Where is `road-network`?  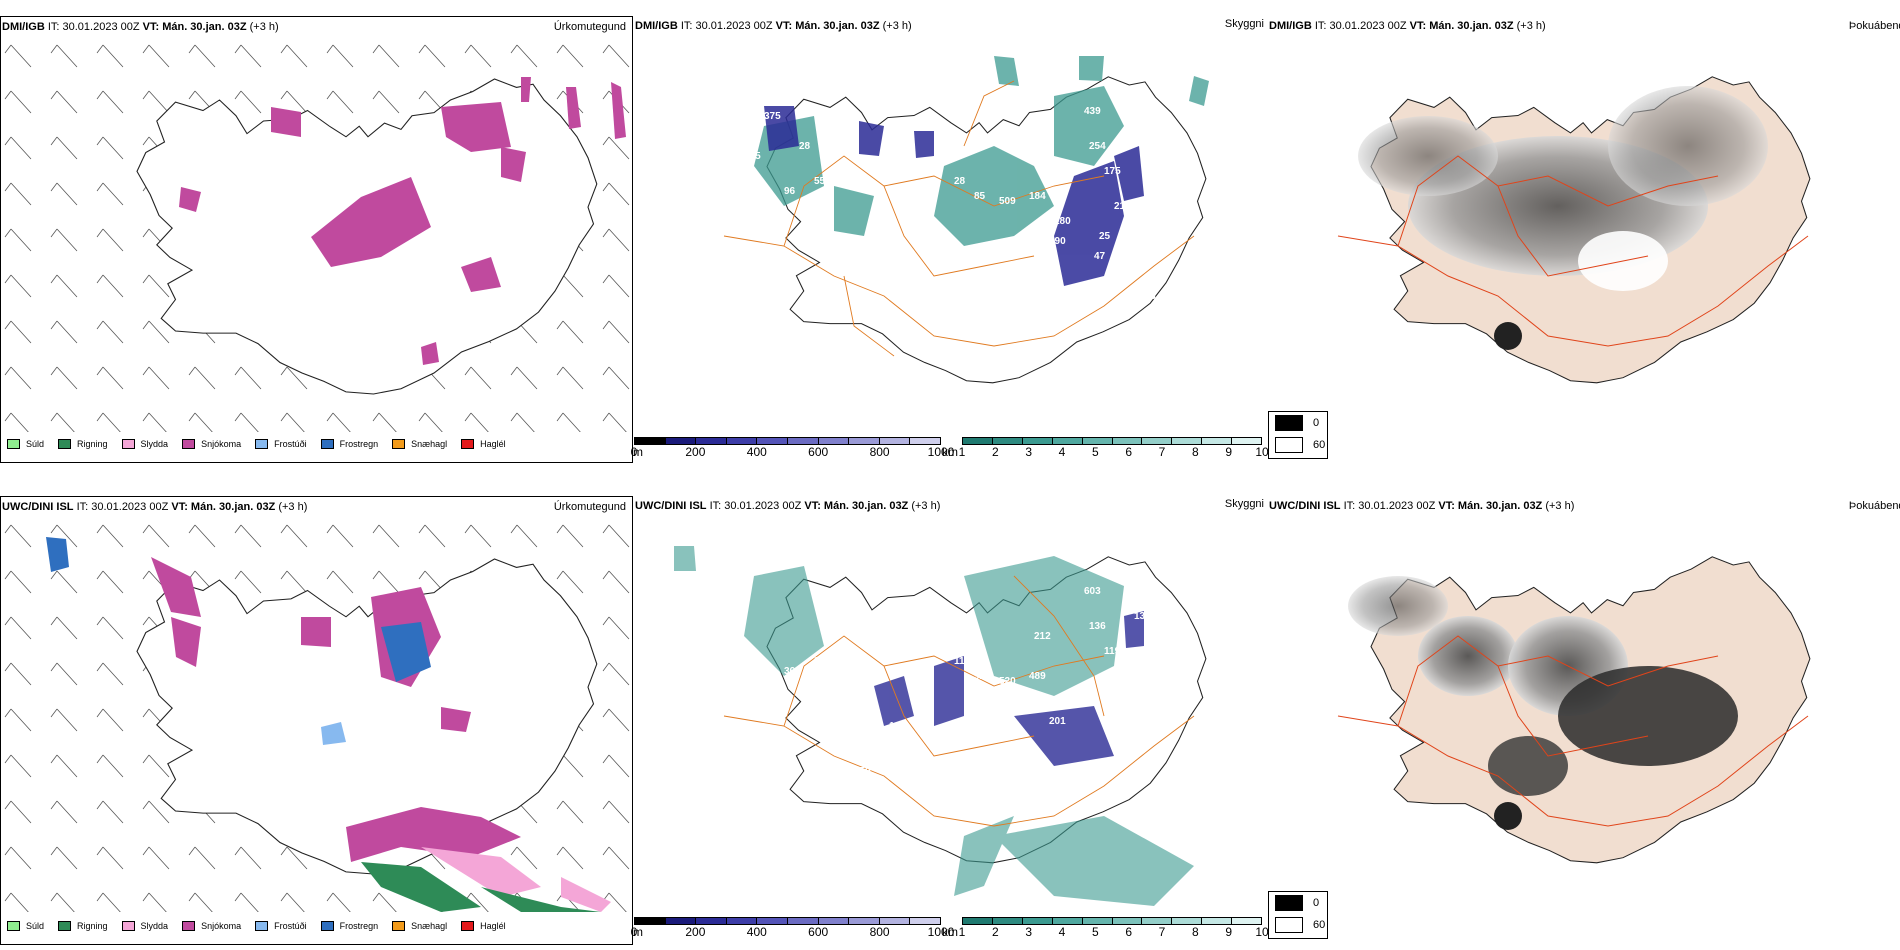
road-network is located at coordinates (959, 218).